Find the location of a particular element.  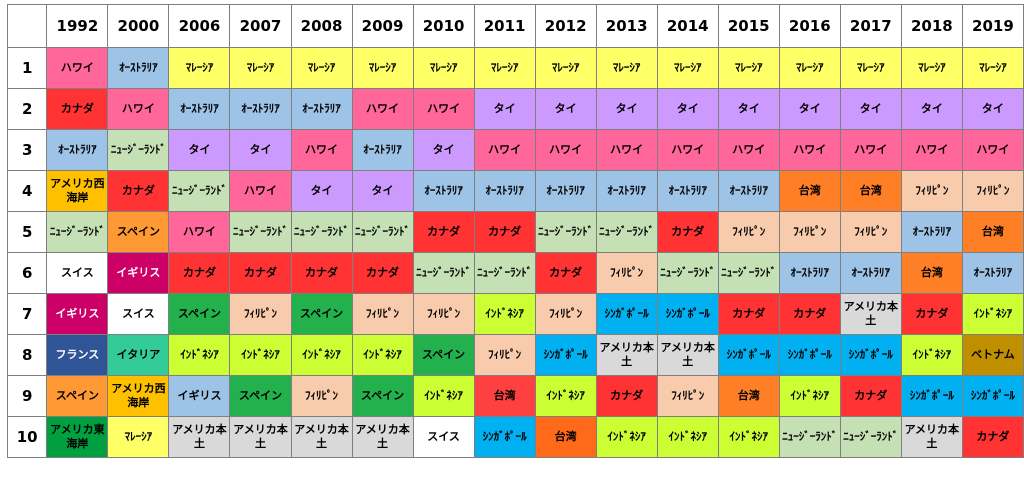

destination-cell: アメリカ東海岸 is located at coordinates (77, 437).